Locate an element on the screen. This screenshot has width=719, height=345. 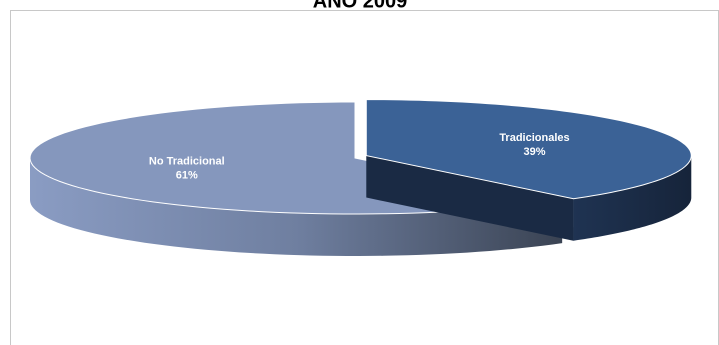
slice-value-label: 61% is located at coordinates (187, 175).